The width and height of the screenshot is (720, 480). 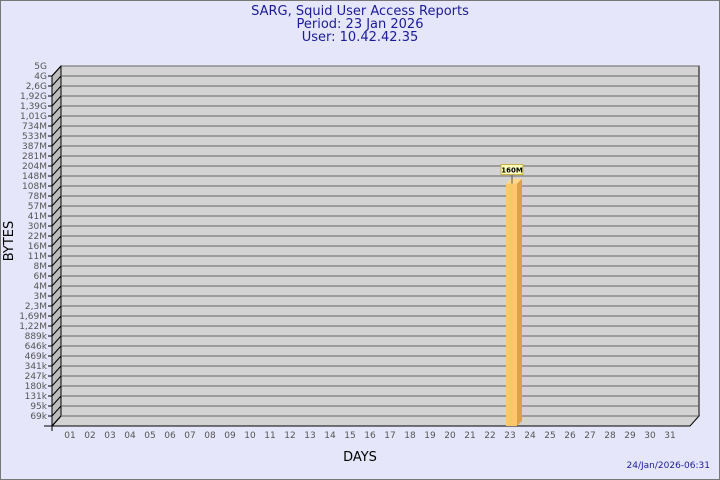 I want to click on y-tick-label: 2,3M, so click(x=36, y=307).